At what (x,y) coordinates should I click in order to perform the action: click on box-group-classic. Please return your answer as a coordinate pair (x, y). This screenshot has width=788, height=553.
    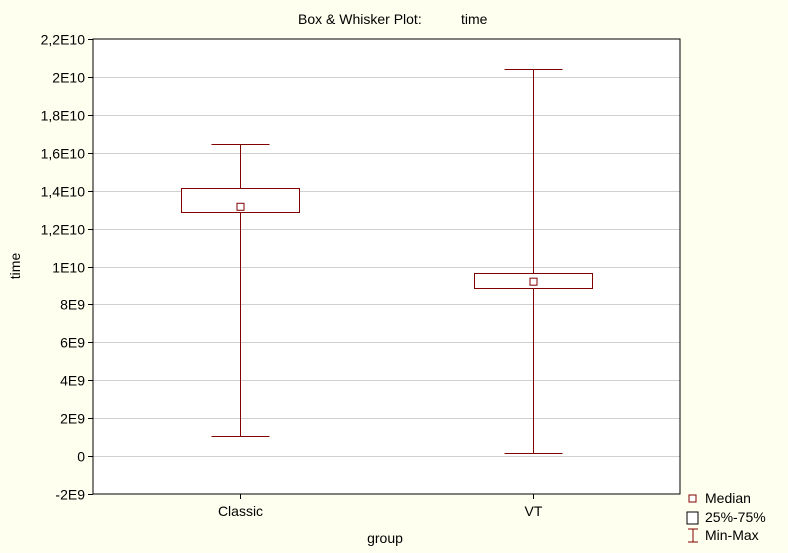
    Looking at the image, I should click on (240, 290).